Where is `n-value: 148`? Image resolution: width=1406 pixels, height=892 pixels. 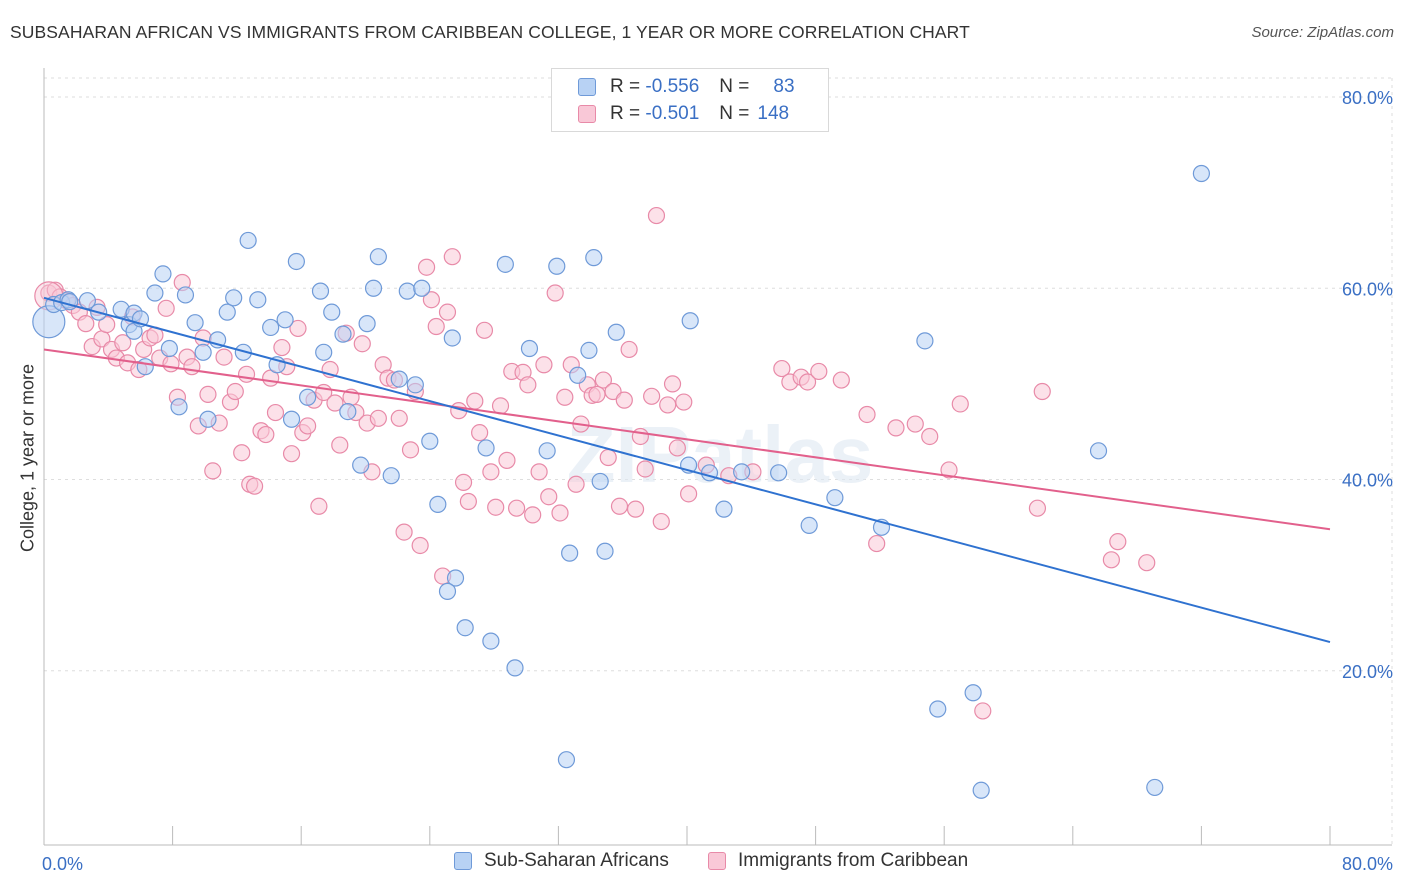 n-value: 148 is located at coordinates (773, 113).